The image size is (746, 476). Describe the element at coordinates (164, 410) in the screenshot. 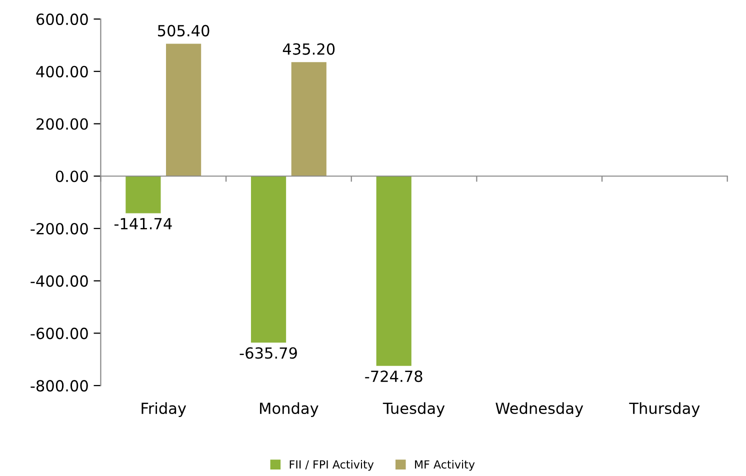

I see `x-tick-label: Friday` at that location.